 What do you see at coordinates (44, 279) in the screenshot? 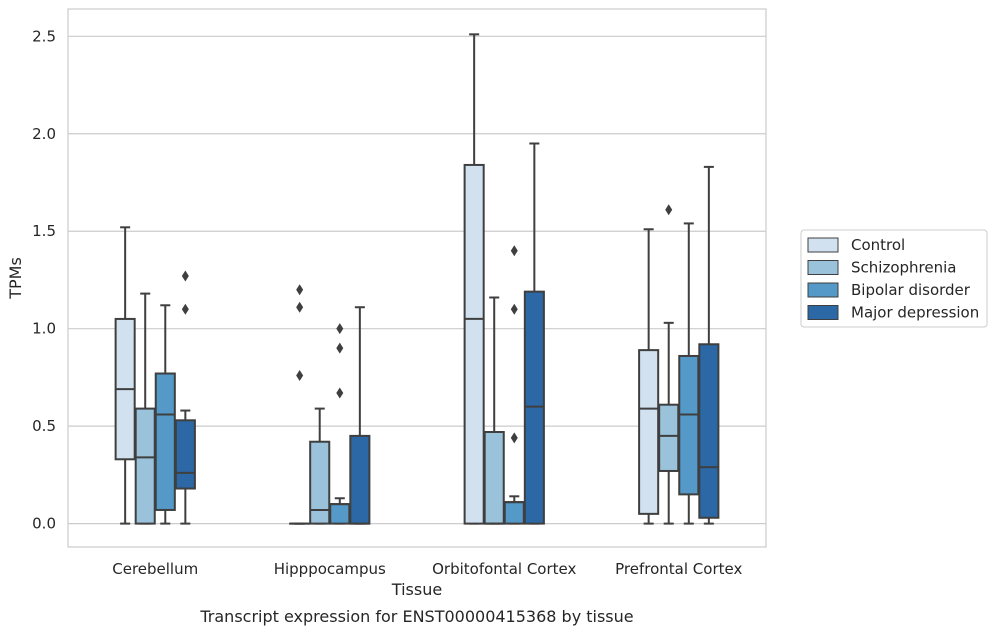
I see `y-axis-ticks: 0.0 0.5 1.0 1.5 2.0 2.5` at bounding box center [44, 279].